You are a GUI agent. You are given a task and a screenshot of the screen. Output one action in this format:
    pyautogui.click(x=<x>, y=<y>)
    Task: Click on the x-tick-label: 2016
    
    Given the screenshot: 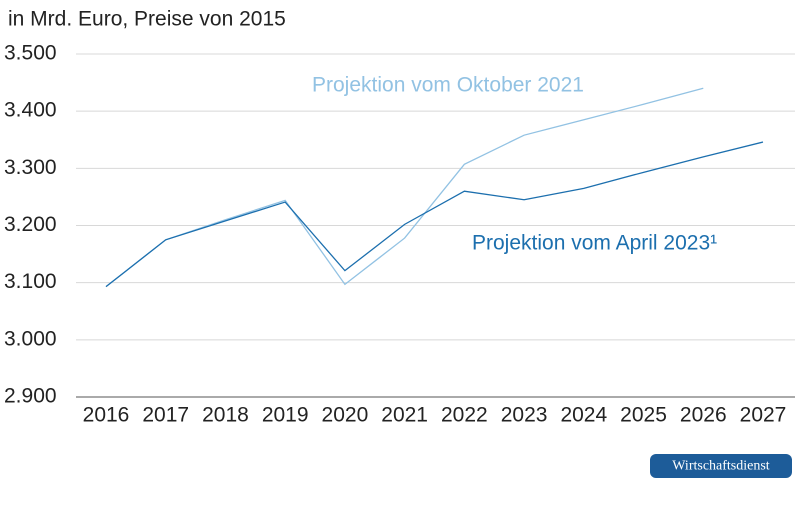 What is the action you would take?
    pyautogui.click(x=106, y=415)
    